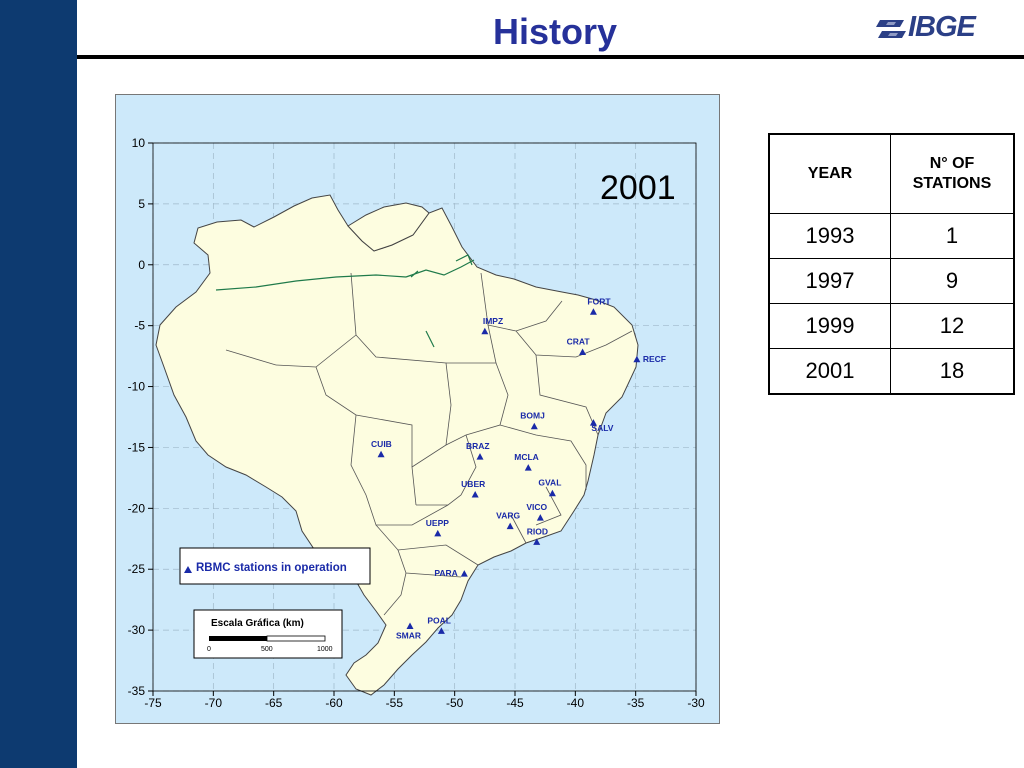 The image size is (1024, 768). What do you see at coordinates (141, 265) in the screenshot?
I see `lat-tick-label: 0` at bounding box center [141, 265].